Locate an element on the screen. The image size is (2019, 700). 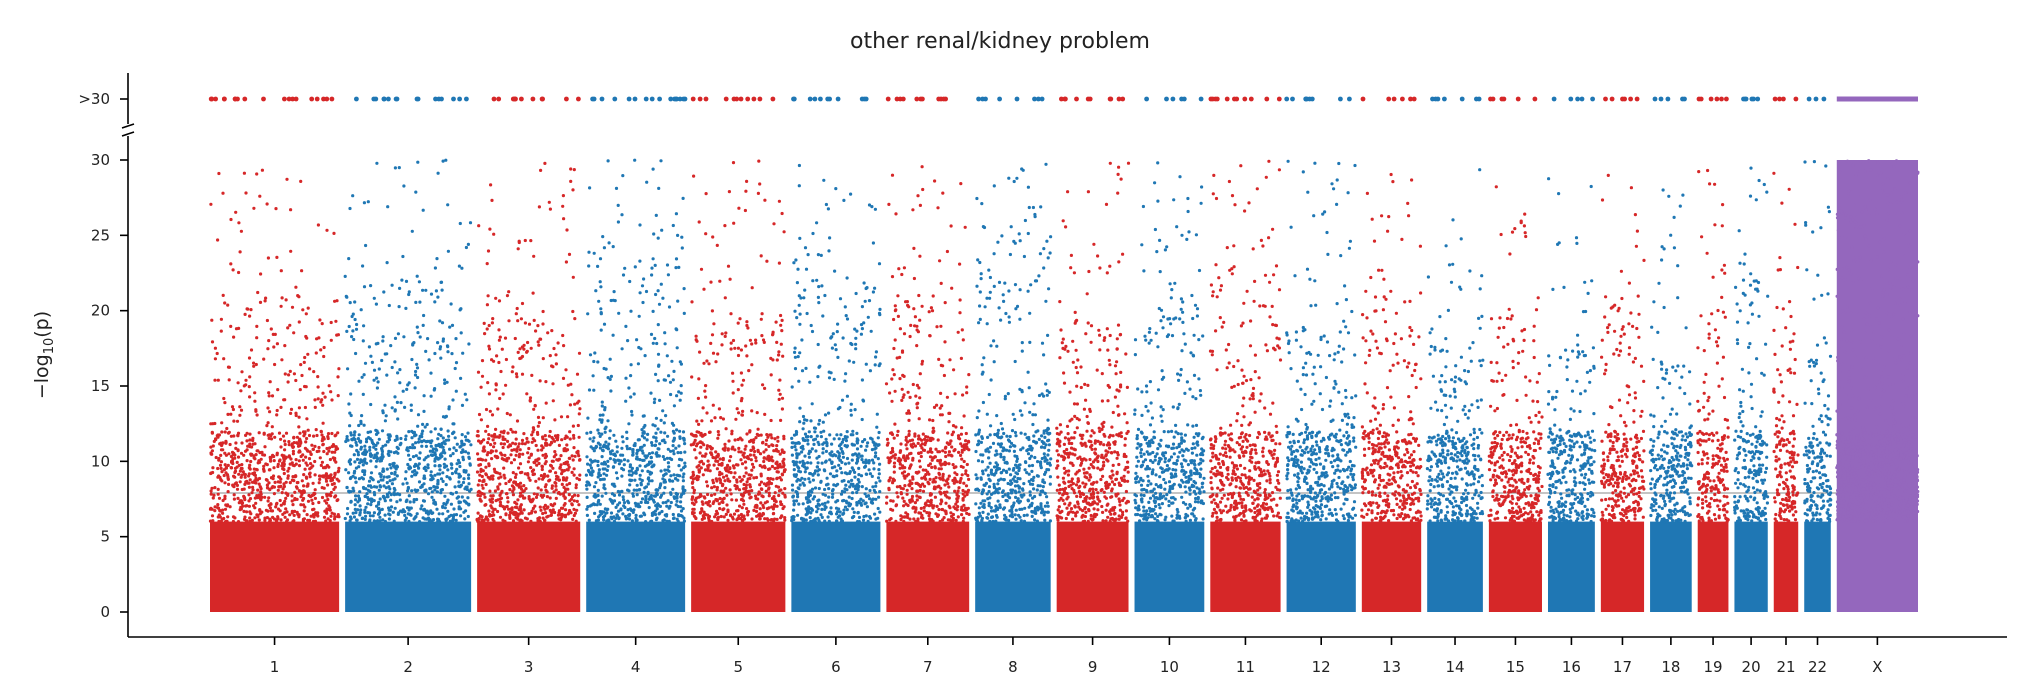
x-tick-label-chr-18: 18 is located at coordinates (1670, 667).